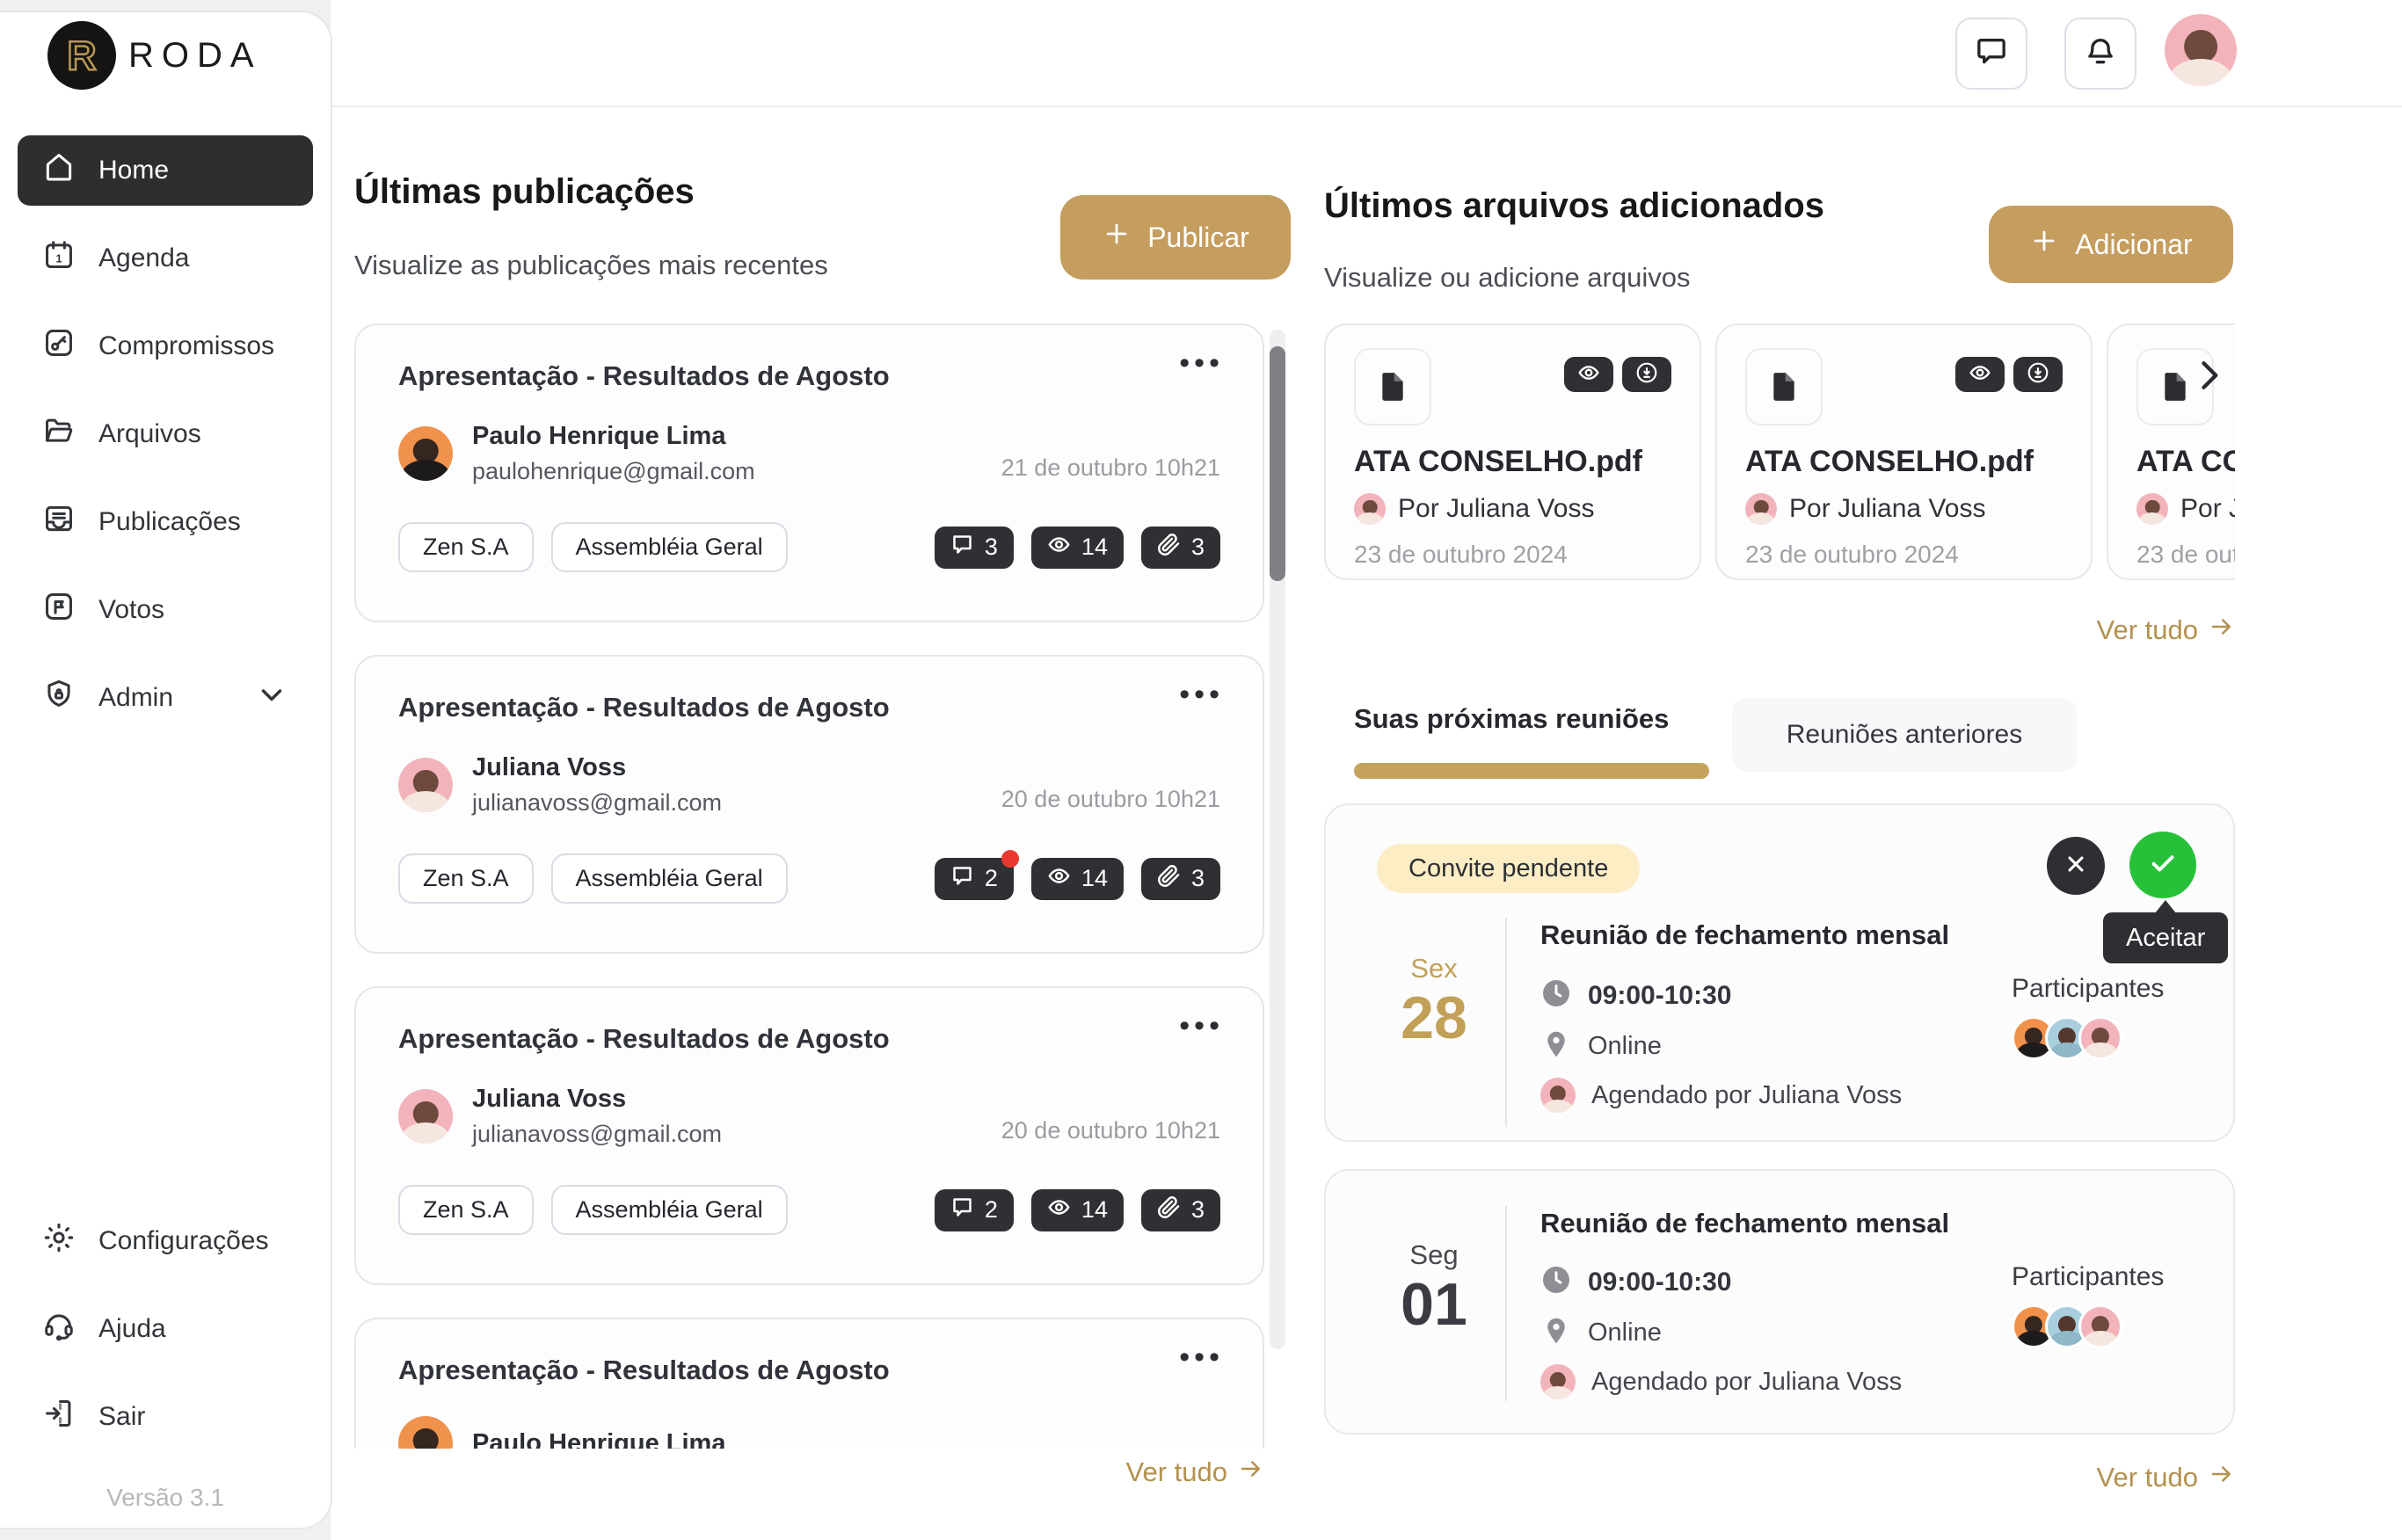  I want to click on author-email: paulohenrique@gmail.com, so click(613, 471).